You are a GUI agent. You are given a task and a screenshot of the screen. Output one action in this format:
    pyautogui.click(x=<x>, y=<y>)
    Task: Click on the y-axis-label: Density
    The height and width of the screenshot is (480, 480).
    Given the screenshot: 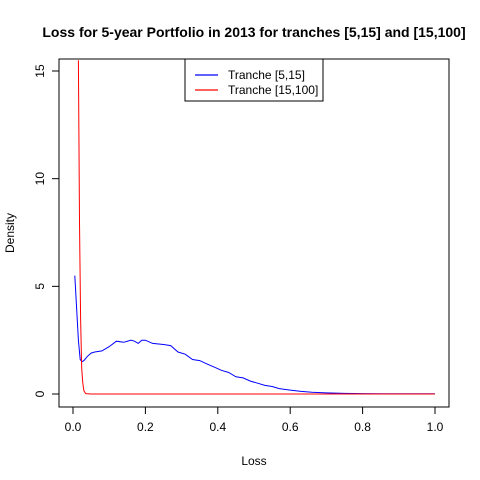 What is the action you would take?
    pyautogui.click(x=10, y=233)
    